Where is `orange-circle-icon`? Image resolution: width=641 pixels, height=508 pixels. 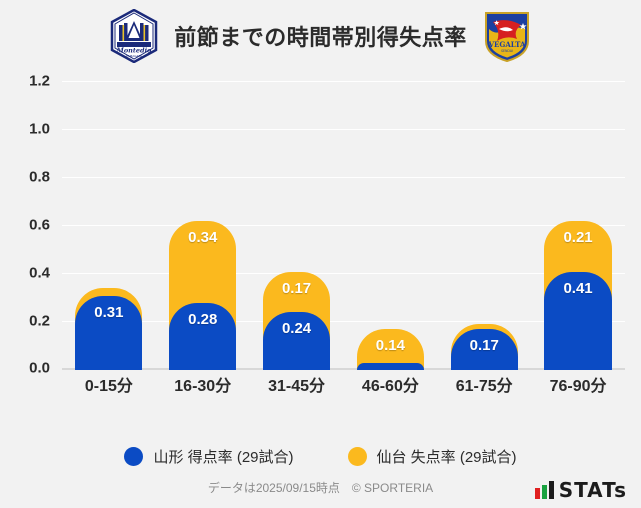
orange-circle-icon is located at coordinates (357, 456).